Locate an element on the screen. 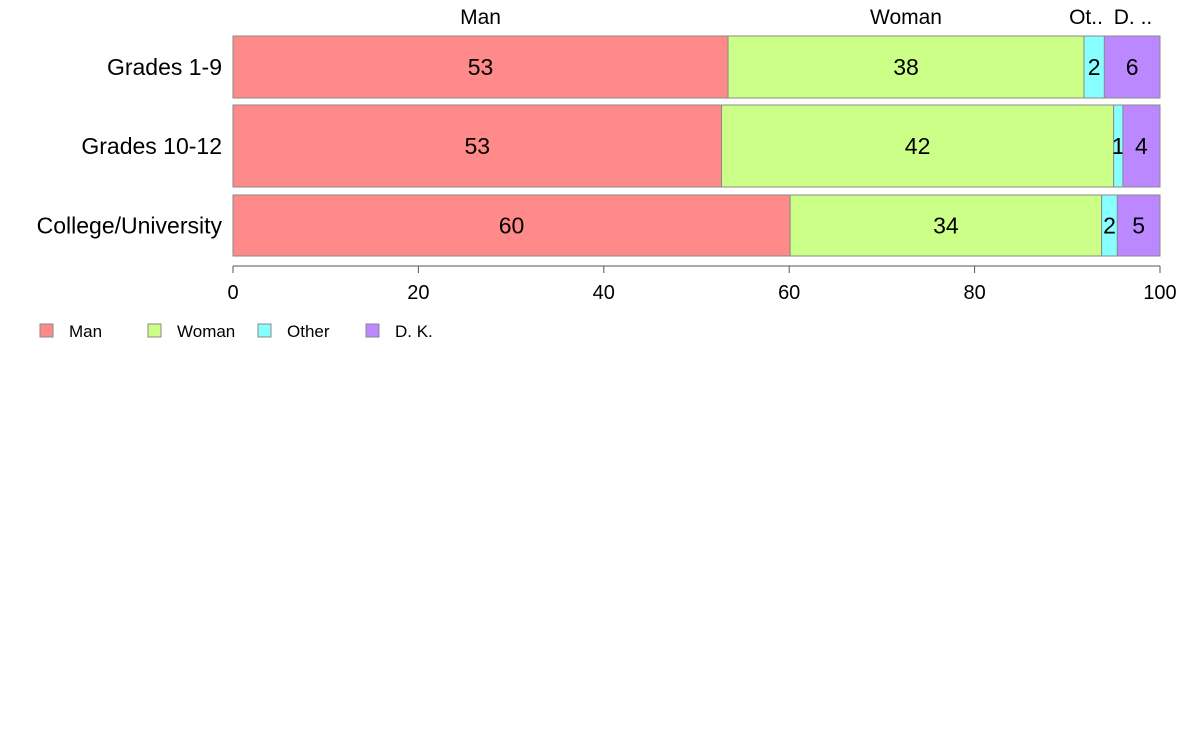 This screenshot has height=736, width=1188. legend-entry-label: Other is located at coordinates (308, 331).